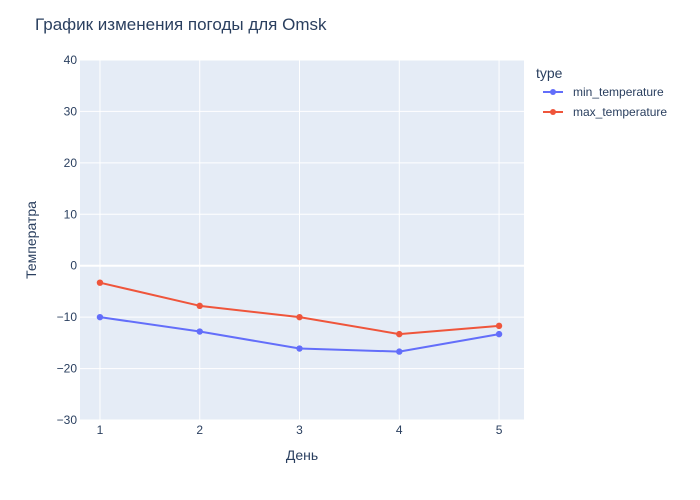  Describe the element at coordinates (549, 73) in the screenshot. I see `legend-title: type` at that location.